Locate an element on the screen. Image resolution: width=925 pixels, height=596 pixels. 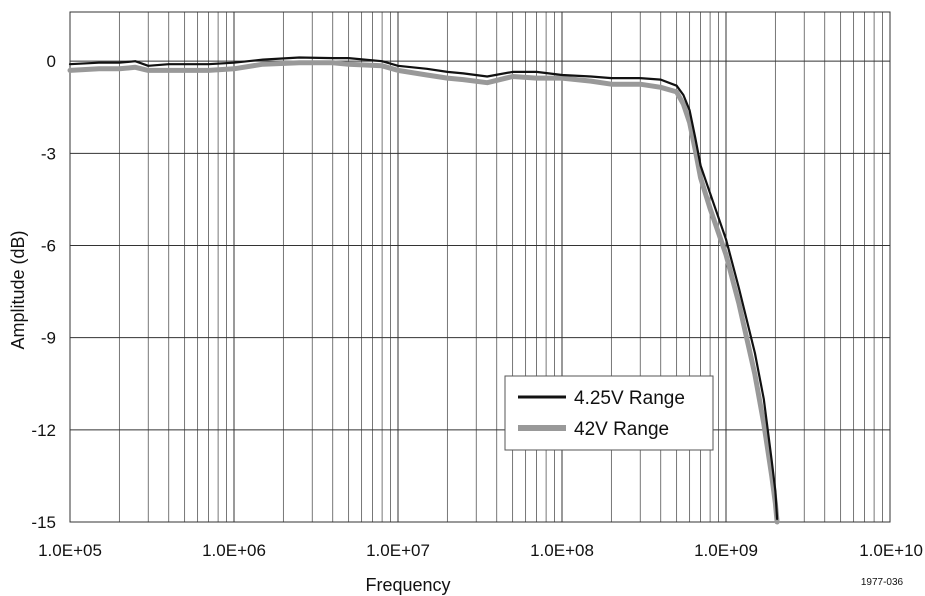
legend-box is located at coordinates (609, 413).